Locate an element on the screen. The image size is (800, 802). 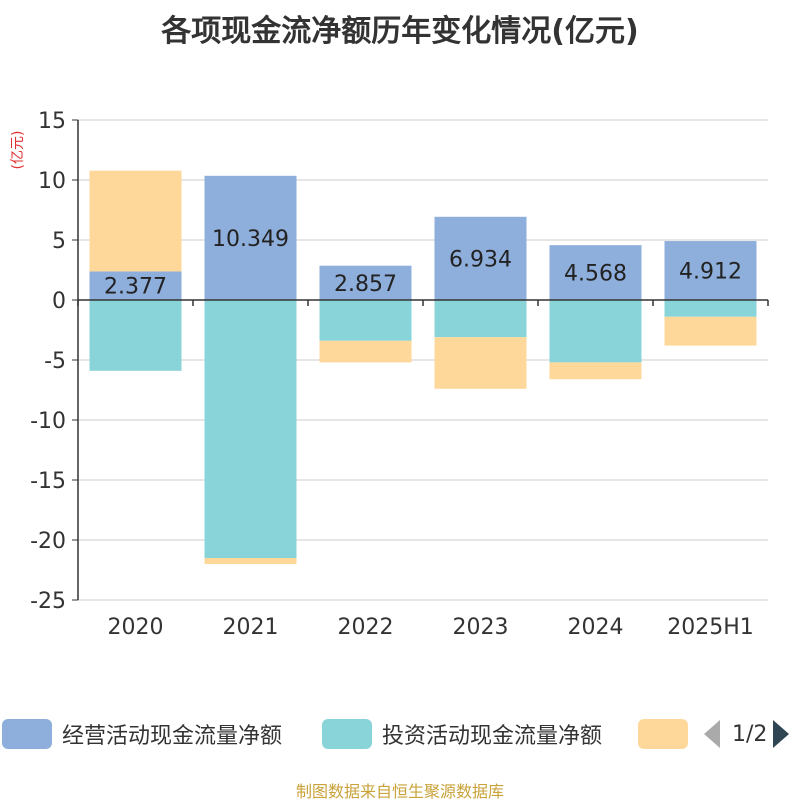
bar-investing-2023 is located at coordinates (480, 319).